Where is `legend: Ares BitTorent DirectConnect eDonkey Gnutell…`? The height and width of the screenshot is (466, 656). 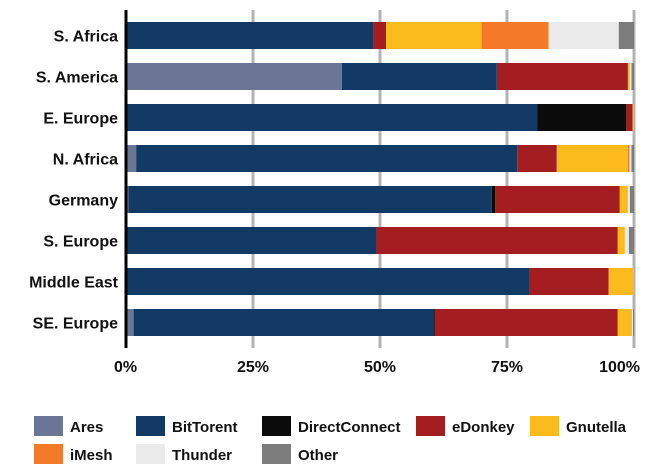 legend: Ares BitTorent DirectConnect eDonkey Gnutell… is located at coordinates (330, 440).